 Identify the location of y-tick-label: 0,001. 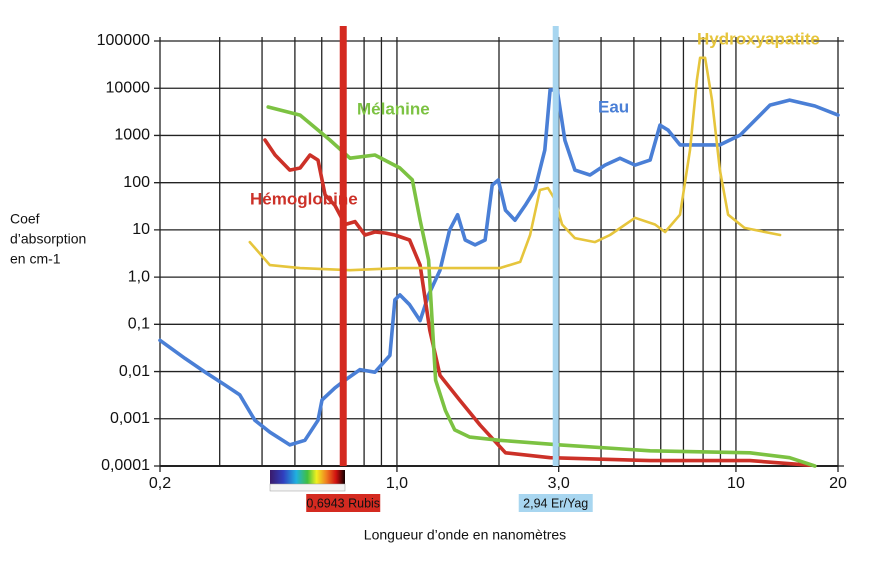
(130, 418).